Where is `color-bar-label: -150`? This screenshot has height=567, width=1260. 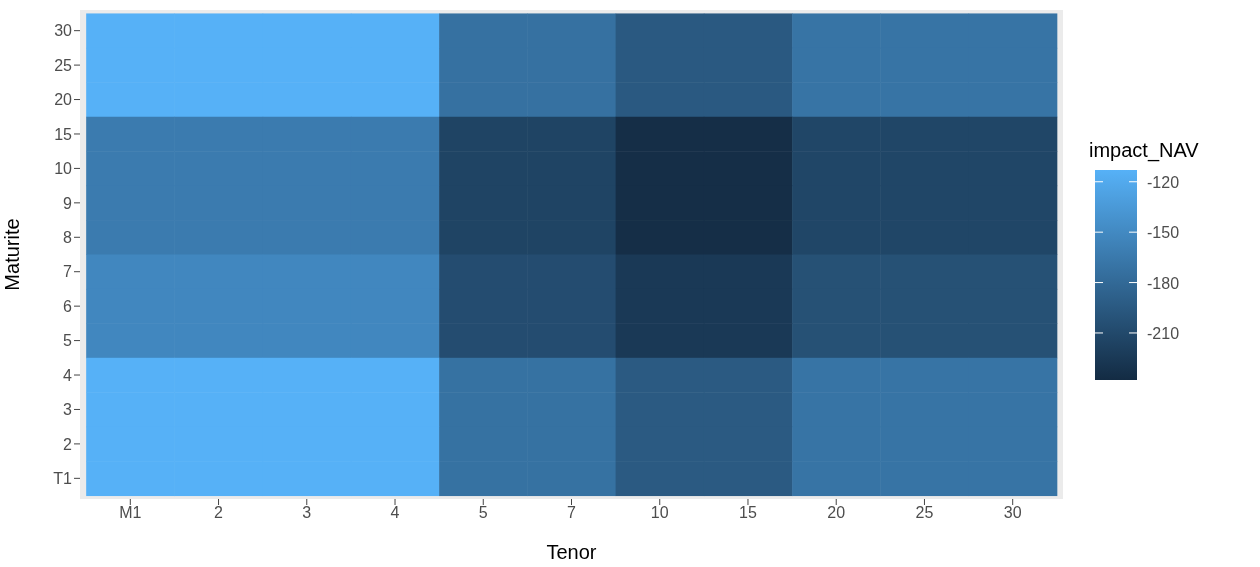 color-bar-label: -150 is located at coordinates (1163, 233).